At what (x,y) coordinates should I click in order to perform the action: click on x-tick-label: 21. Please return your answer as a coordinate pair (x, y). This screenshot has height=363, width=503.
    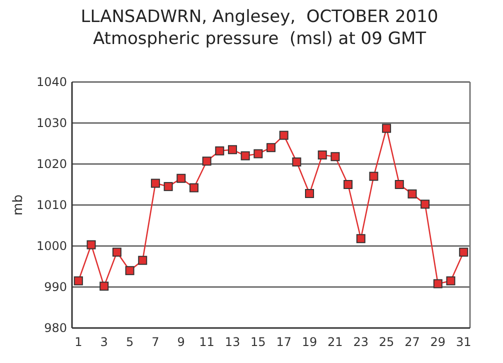
    Looking at the image, I should click on (335, 342).